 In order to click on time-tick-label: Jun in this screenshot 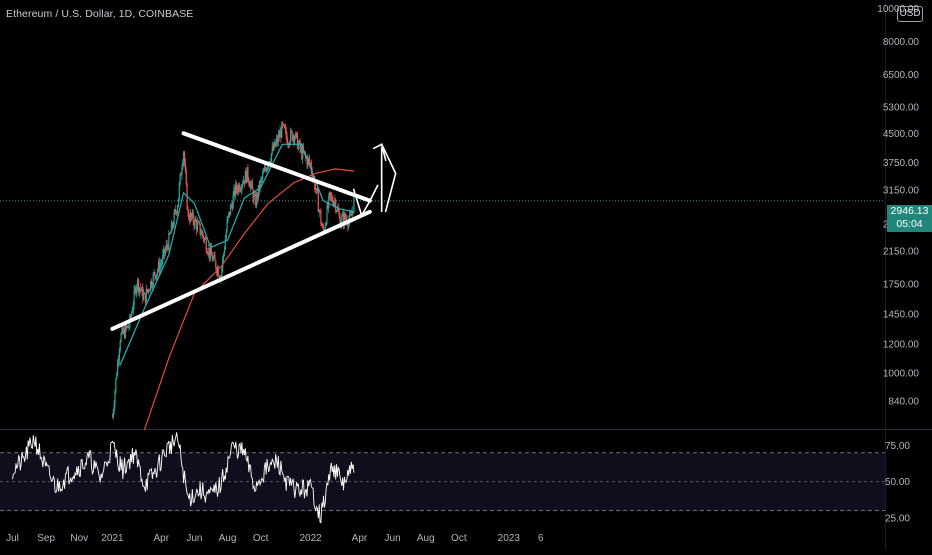, I will do `click(393, 538)`.